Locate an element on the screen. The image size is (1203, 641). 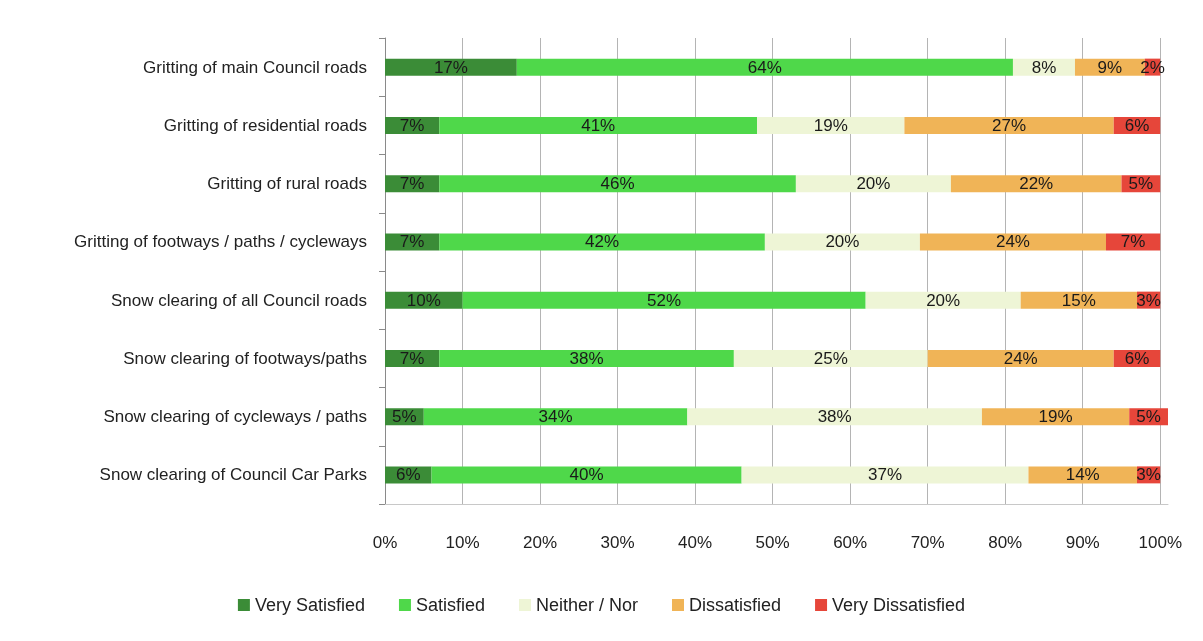
legend-label: Very Dissatisfied is located at coordinates (899, 605).